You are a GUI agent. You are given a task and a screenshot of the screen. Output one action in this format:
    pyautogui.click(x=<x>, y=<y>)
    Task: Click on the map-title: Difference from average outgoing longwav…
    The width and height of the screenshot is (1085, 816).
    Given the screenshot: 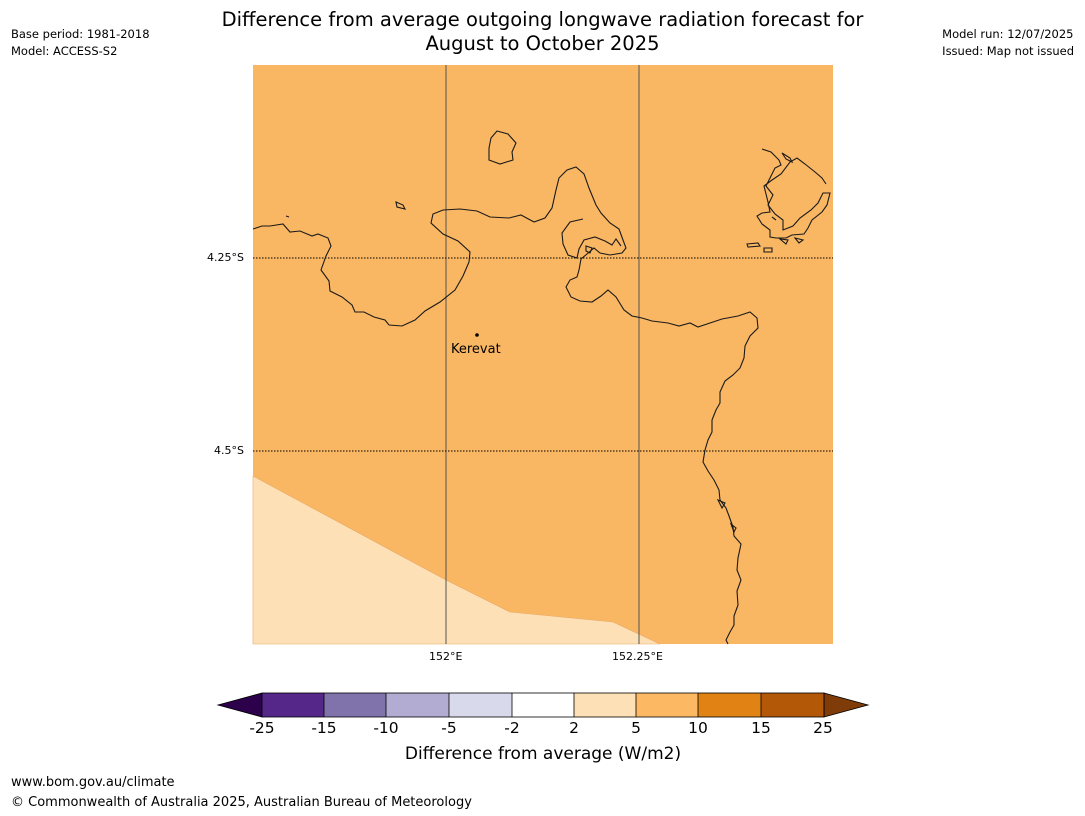 What is the action you would take?
    pyautogui.click(x=542, y=31)
    